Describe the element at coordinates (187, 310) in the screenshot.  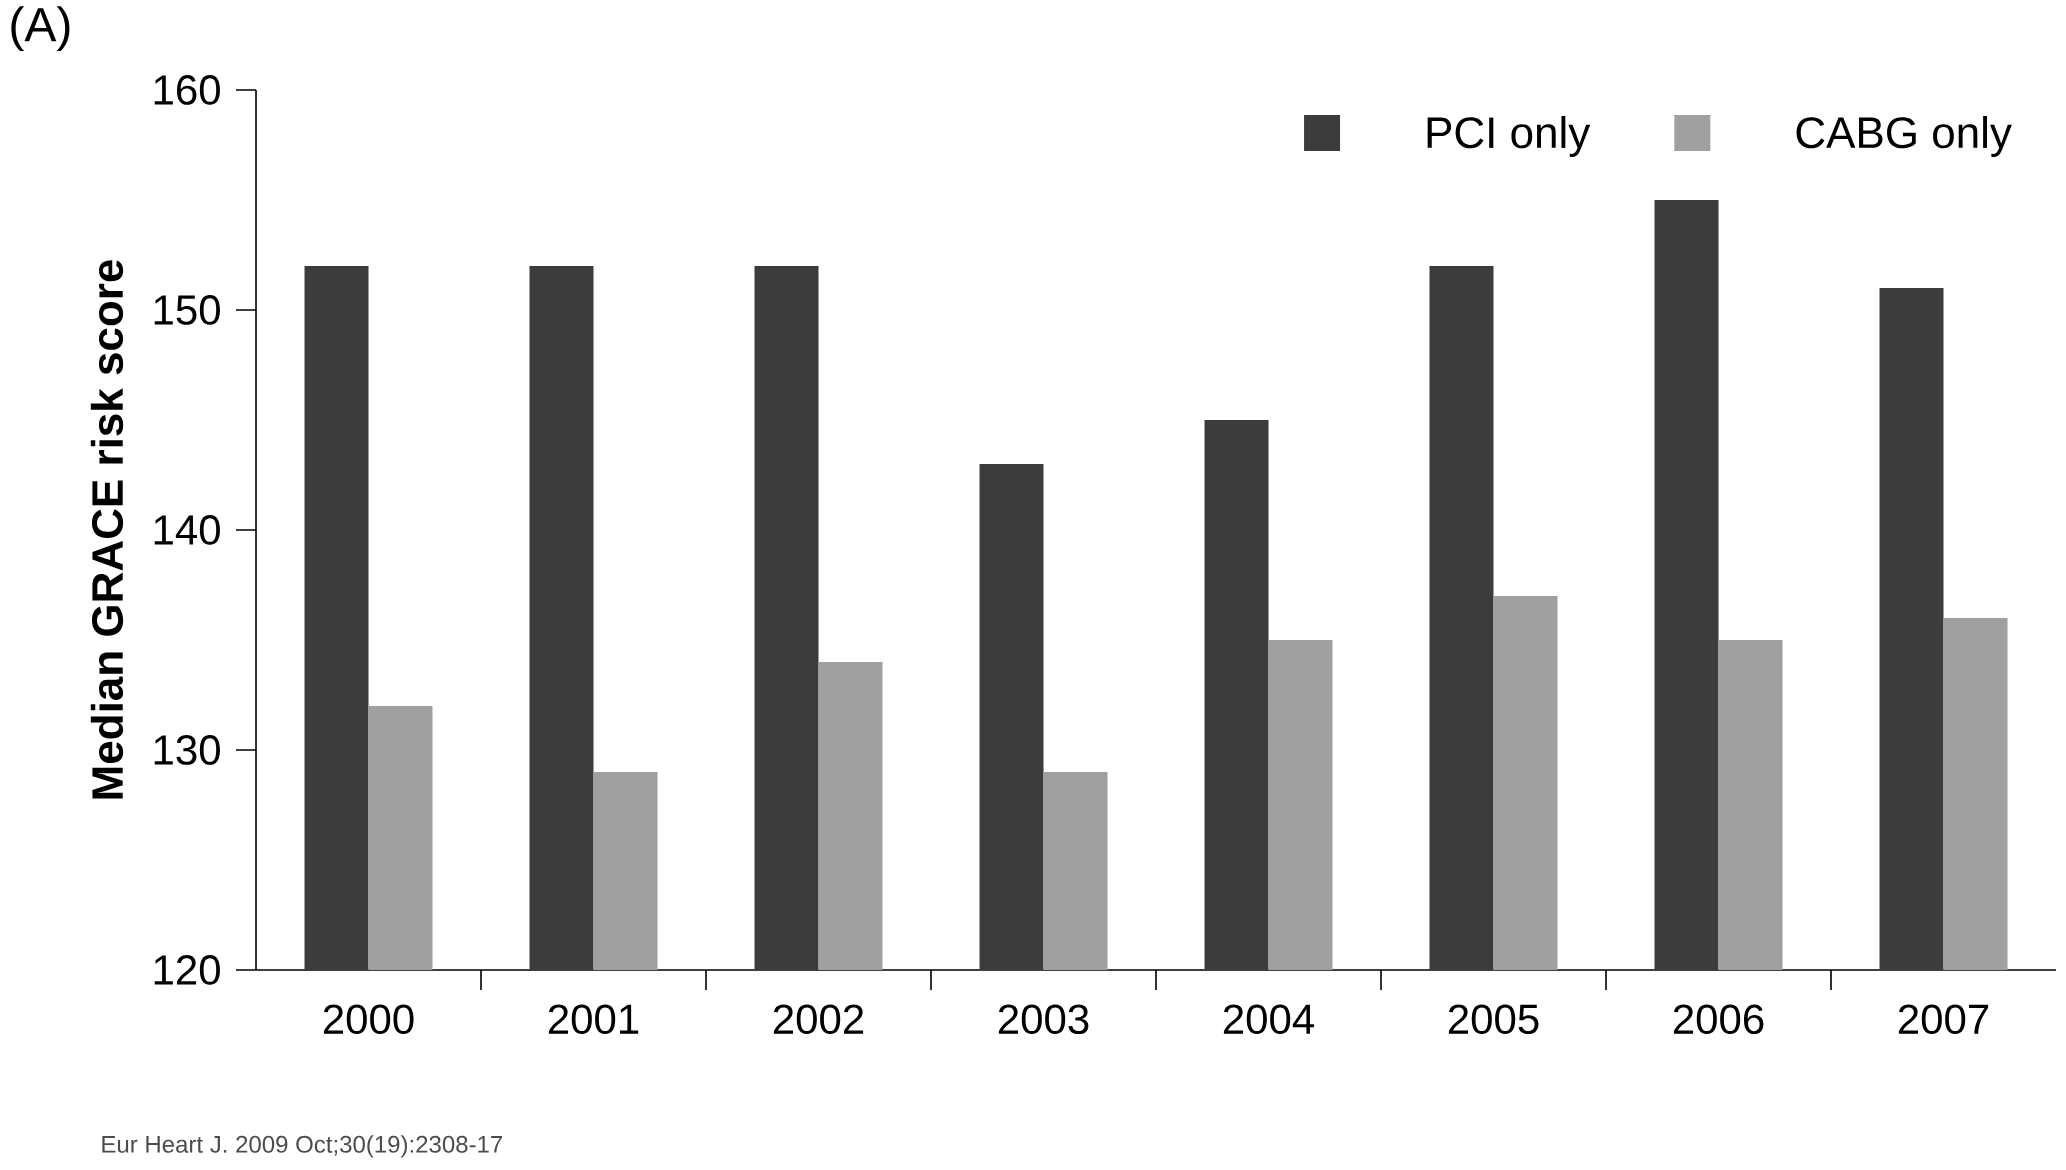
I see `y-tick-label: 150` at that location.